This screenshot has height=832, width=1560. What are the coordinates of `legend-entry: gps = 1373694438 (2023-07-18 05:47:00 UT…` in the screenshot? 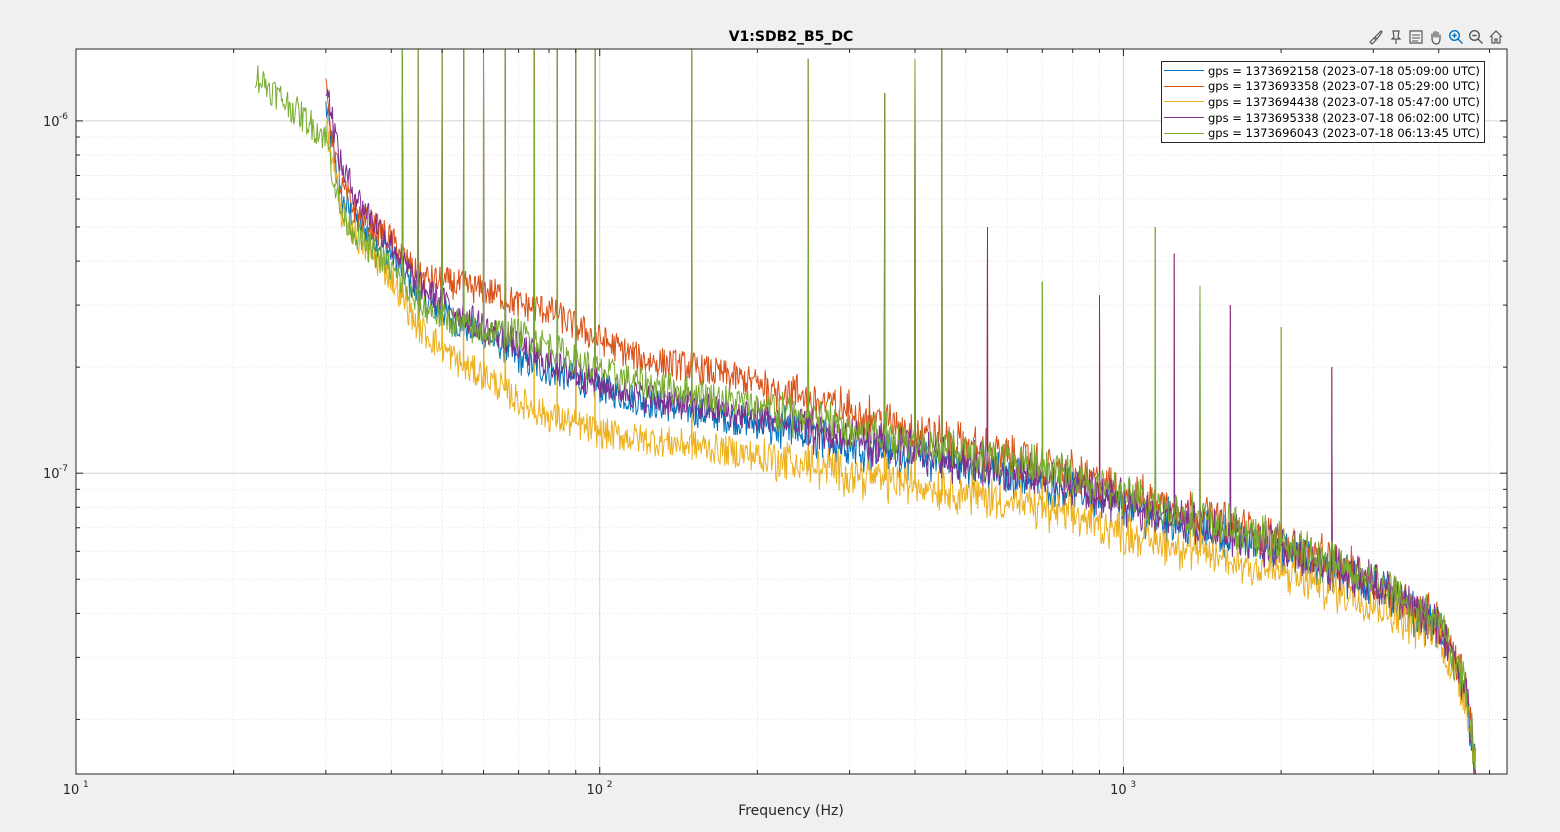 It's located at (1322, 102).